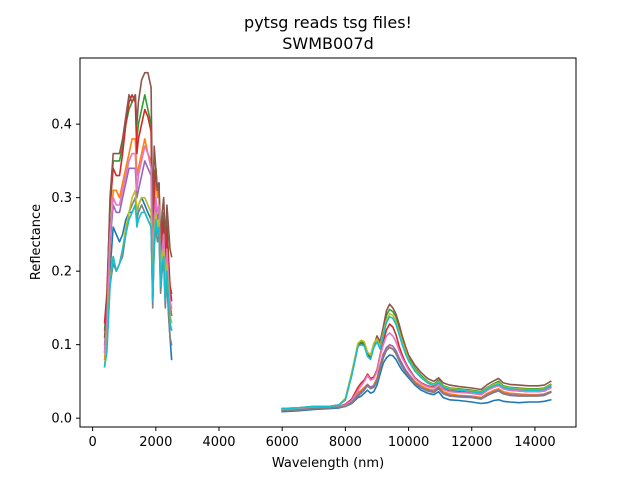 The width and height of the screenshot is (640, 480). I want to click on chart-subtitle: SWMB007d, so click(327, 43).